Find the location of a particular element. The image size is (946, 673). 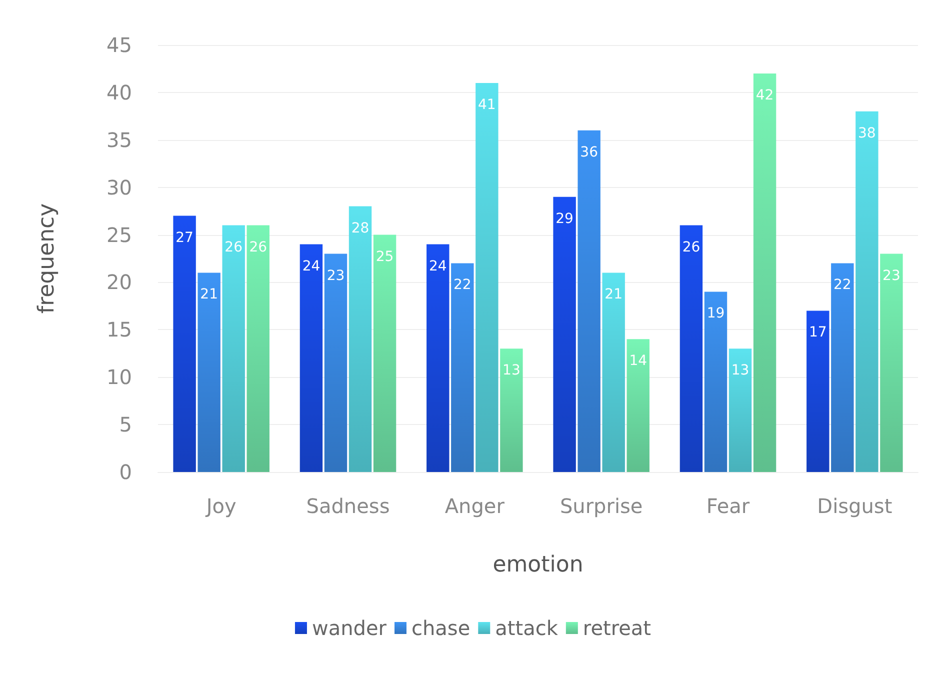

x-tick-label: Fear is located at coordinates (728, 506).